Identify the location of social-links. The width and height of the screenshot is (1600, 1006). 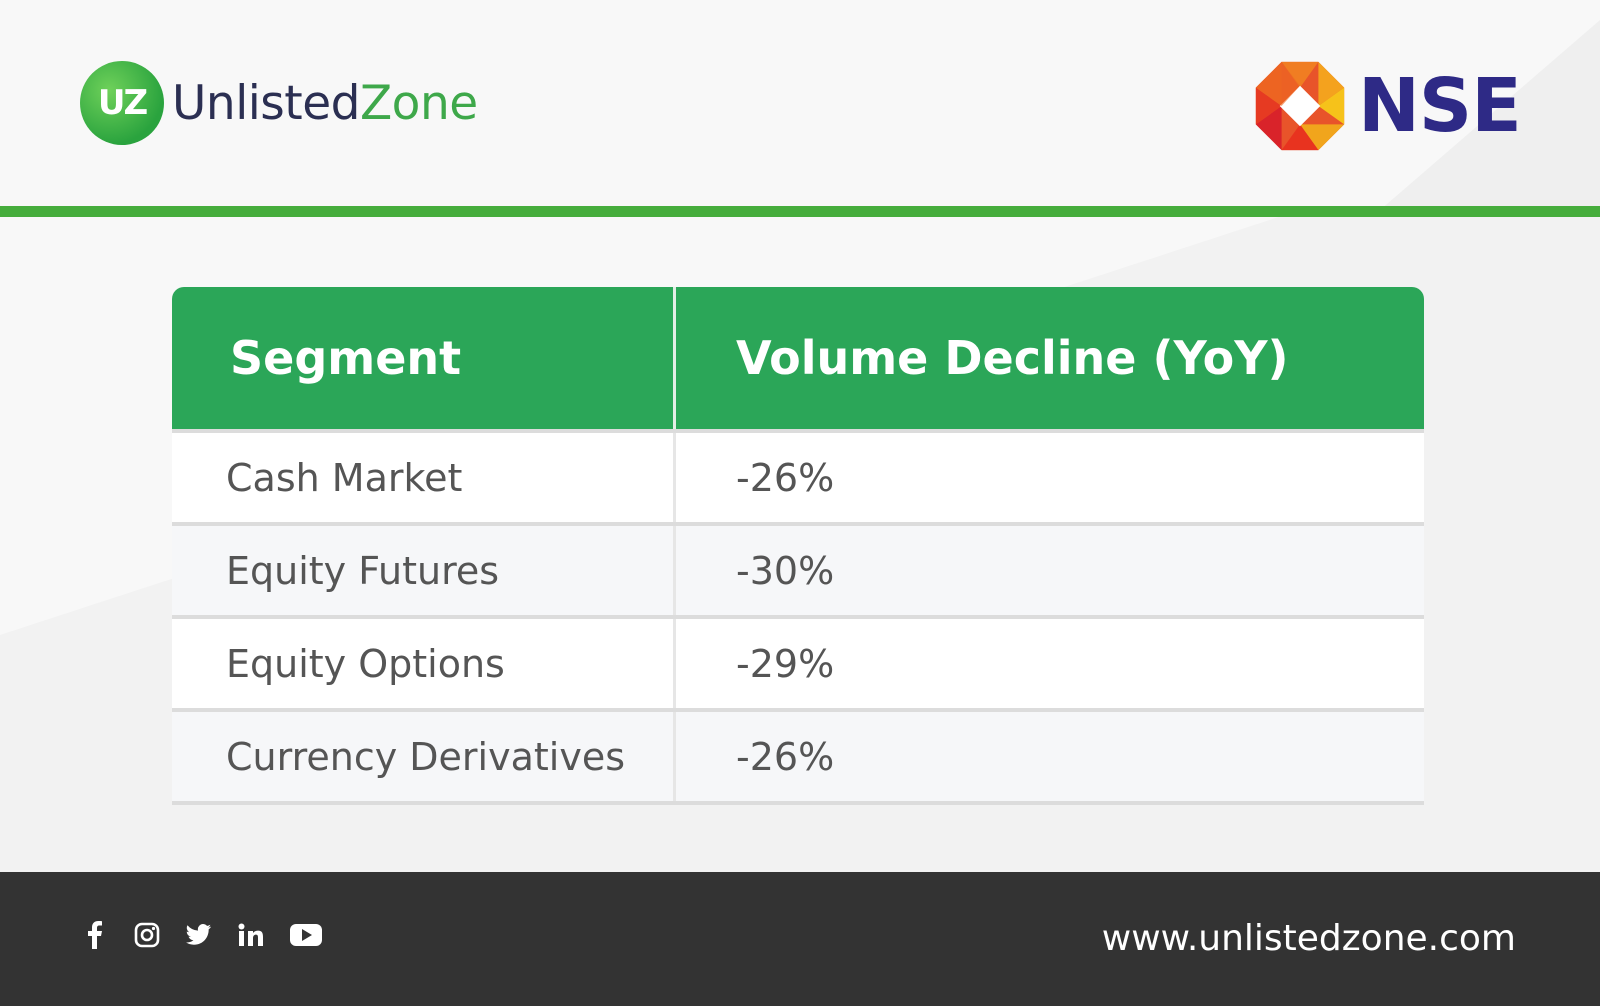
(215, 935).